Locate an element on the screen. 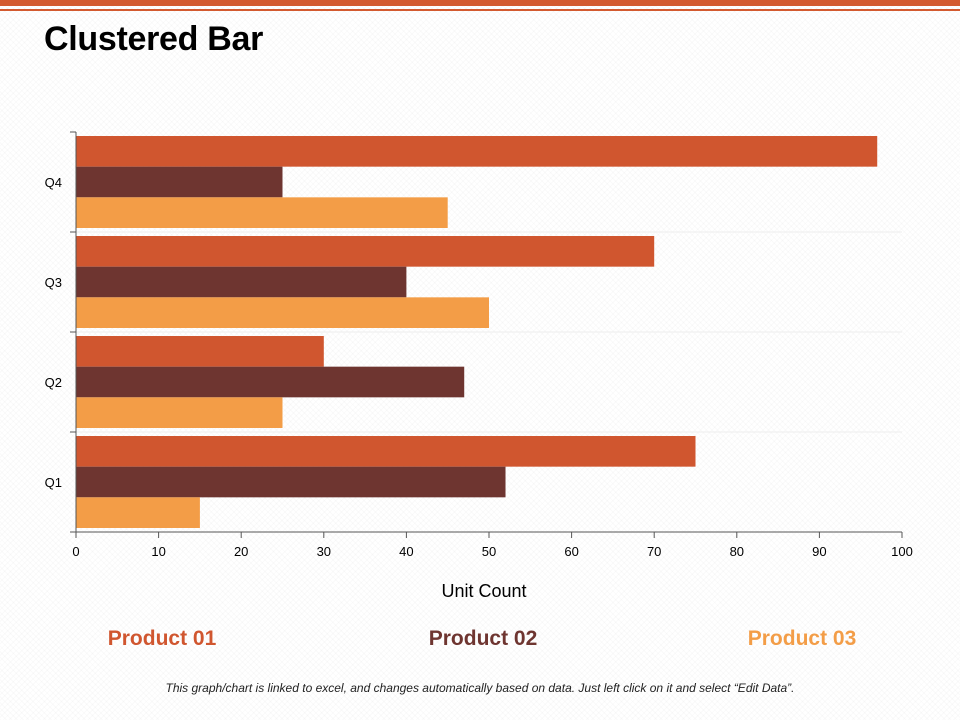 This screenshot has height=720, width=960. top-accent-bar is located at coordinates (480, 3).